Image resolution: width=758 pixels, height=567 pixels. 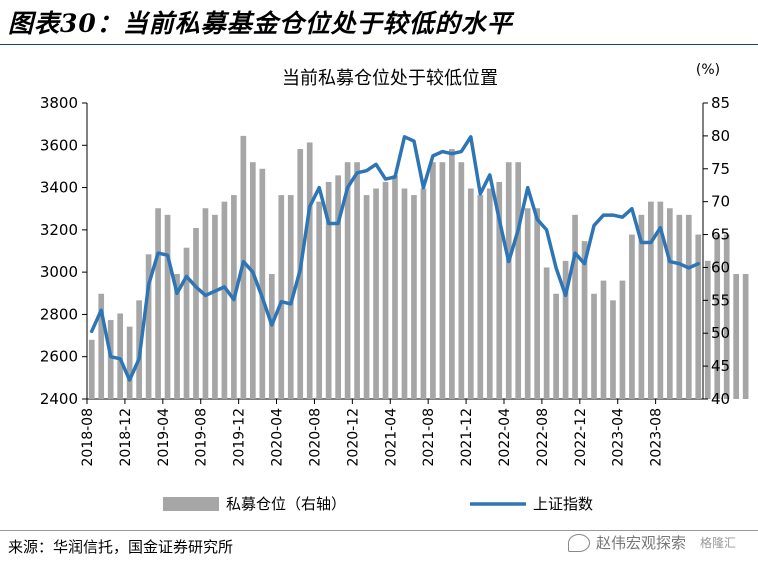 I want to click on figure-title: 图表30：当前私募基金仓位处于较低的水平, so click(x=260, y=23).